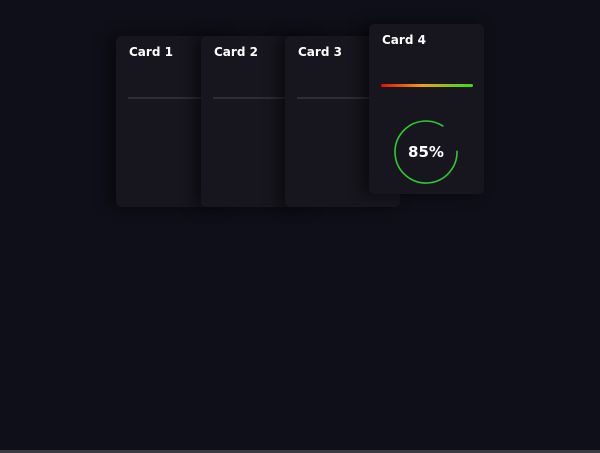  Describe the element at coordinates (404, 40) in the screenshot. I see `card-title: Card 4` at that location.